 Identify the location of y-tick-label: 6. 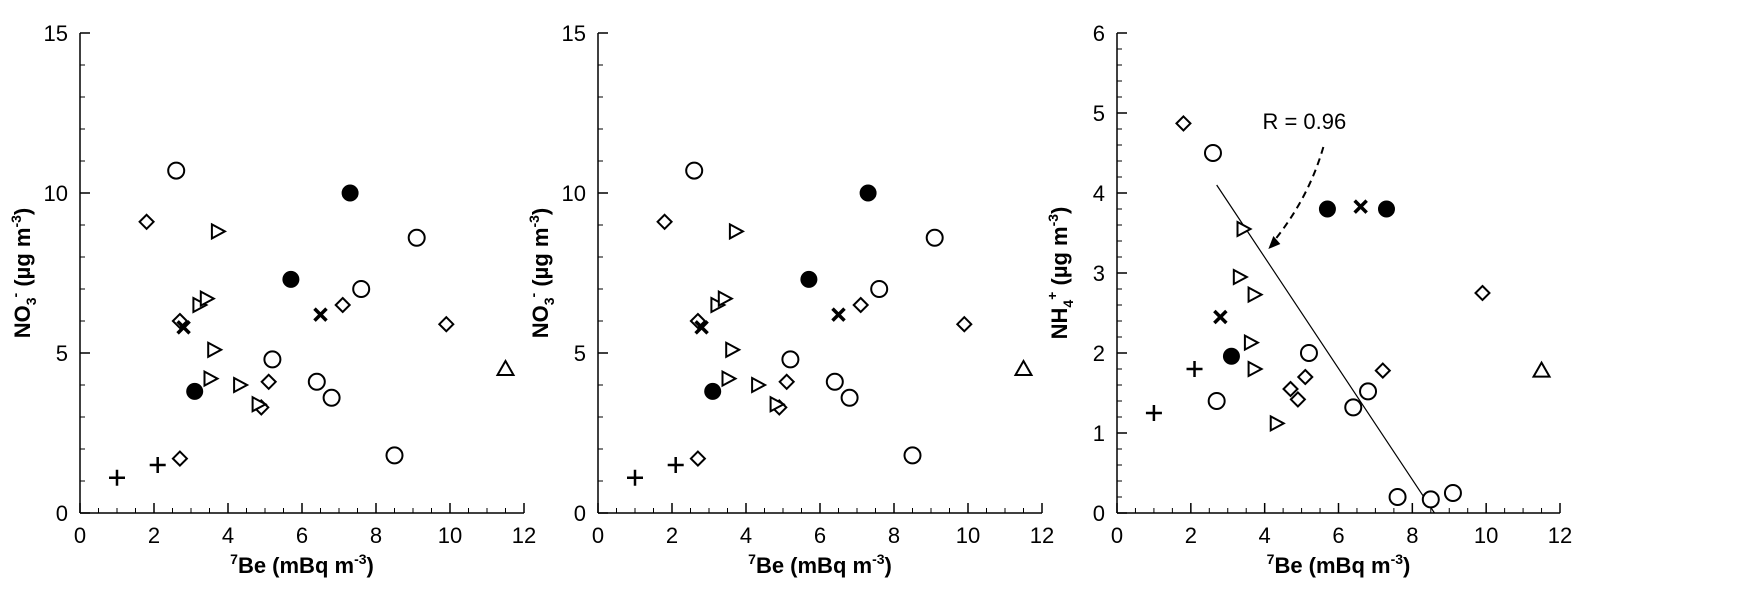
(1099, 33).